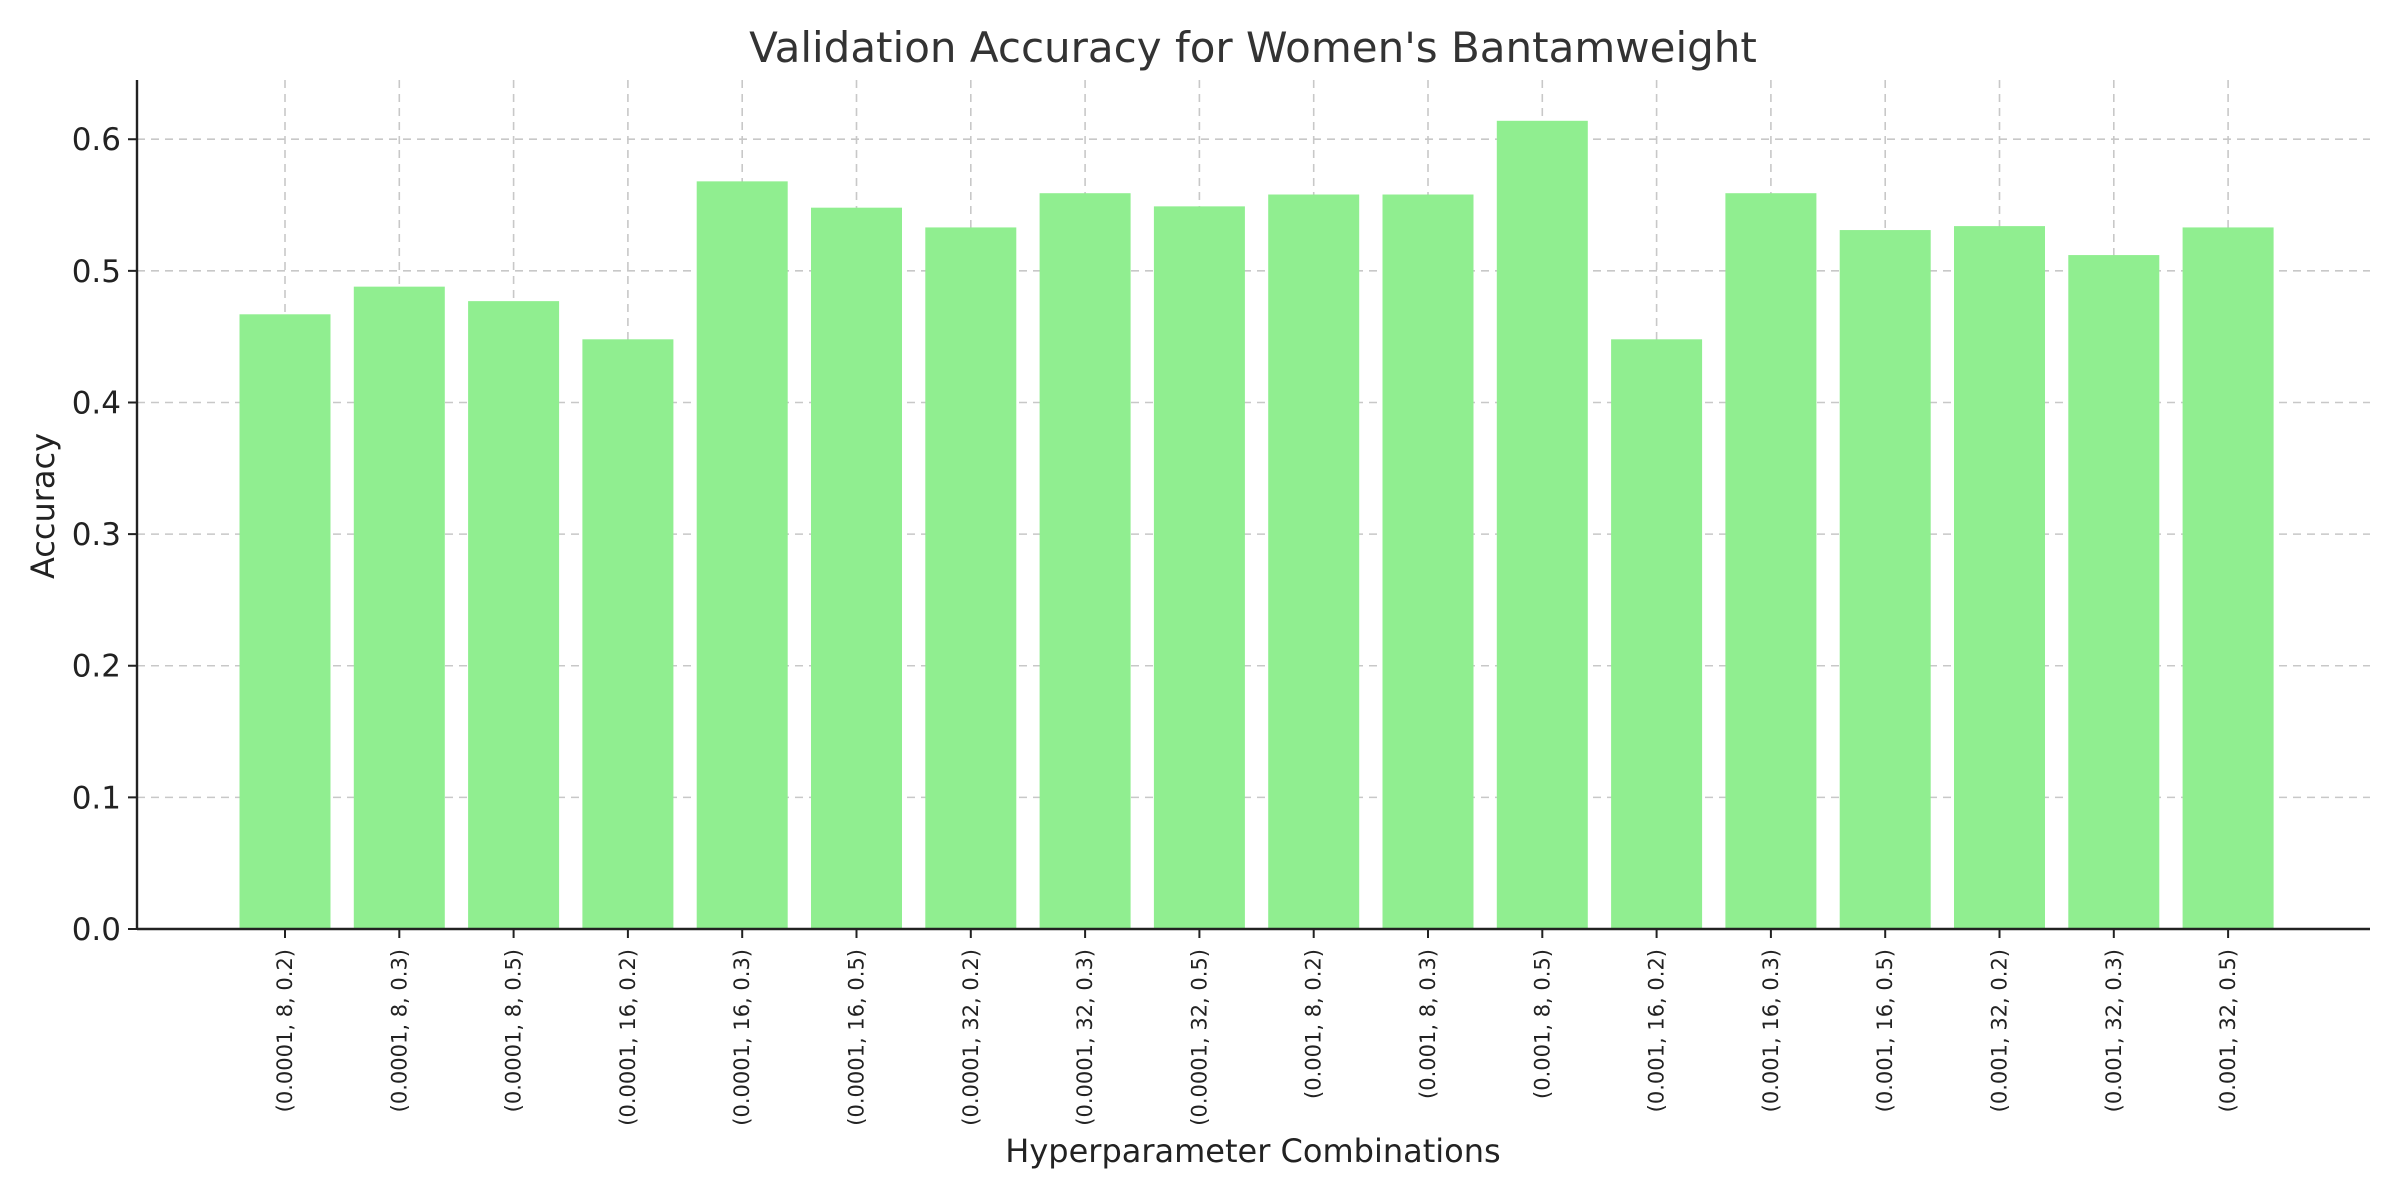  What do you see at coordinates (96, 535) in the screenshot?
I see `y-tick-label: 0.3` at bounding box center [96, 535].